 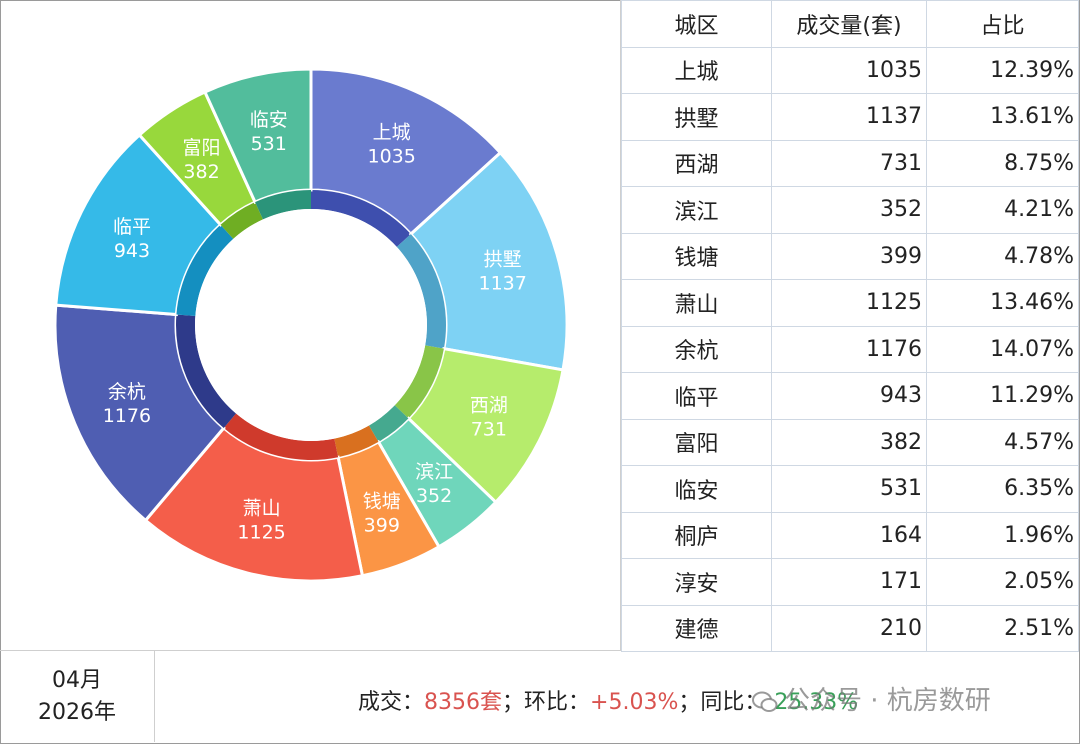 I want to click on watermark-text: 公众号 · 杭房数研, so click(x=887, y=701).